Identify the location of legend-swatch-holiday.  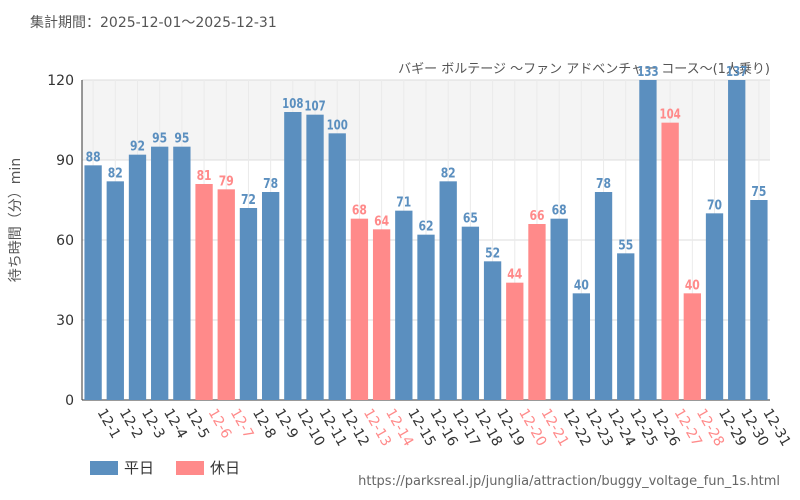
(190, 467).